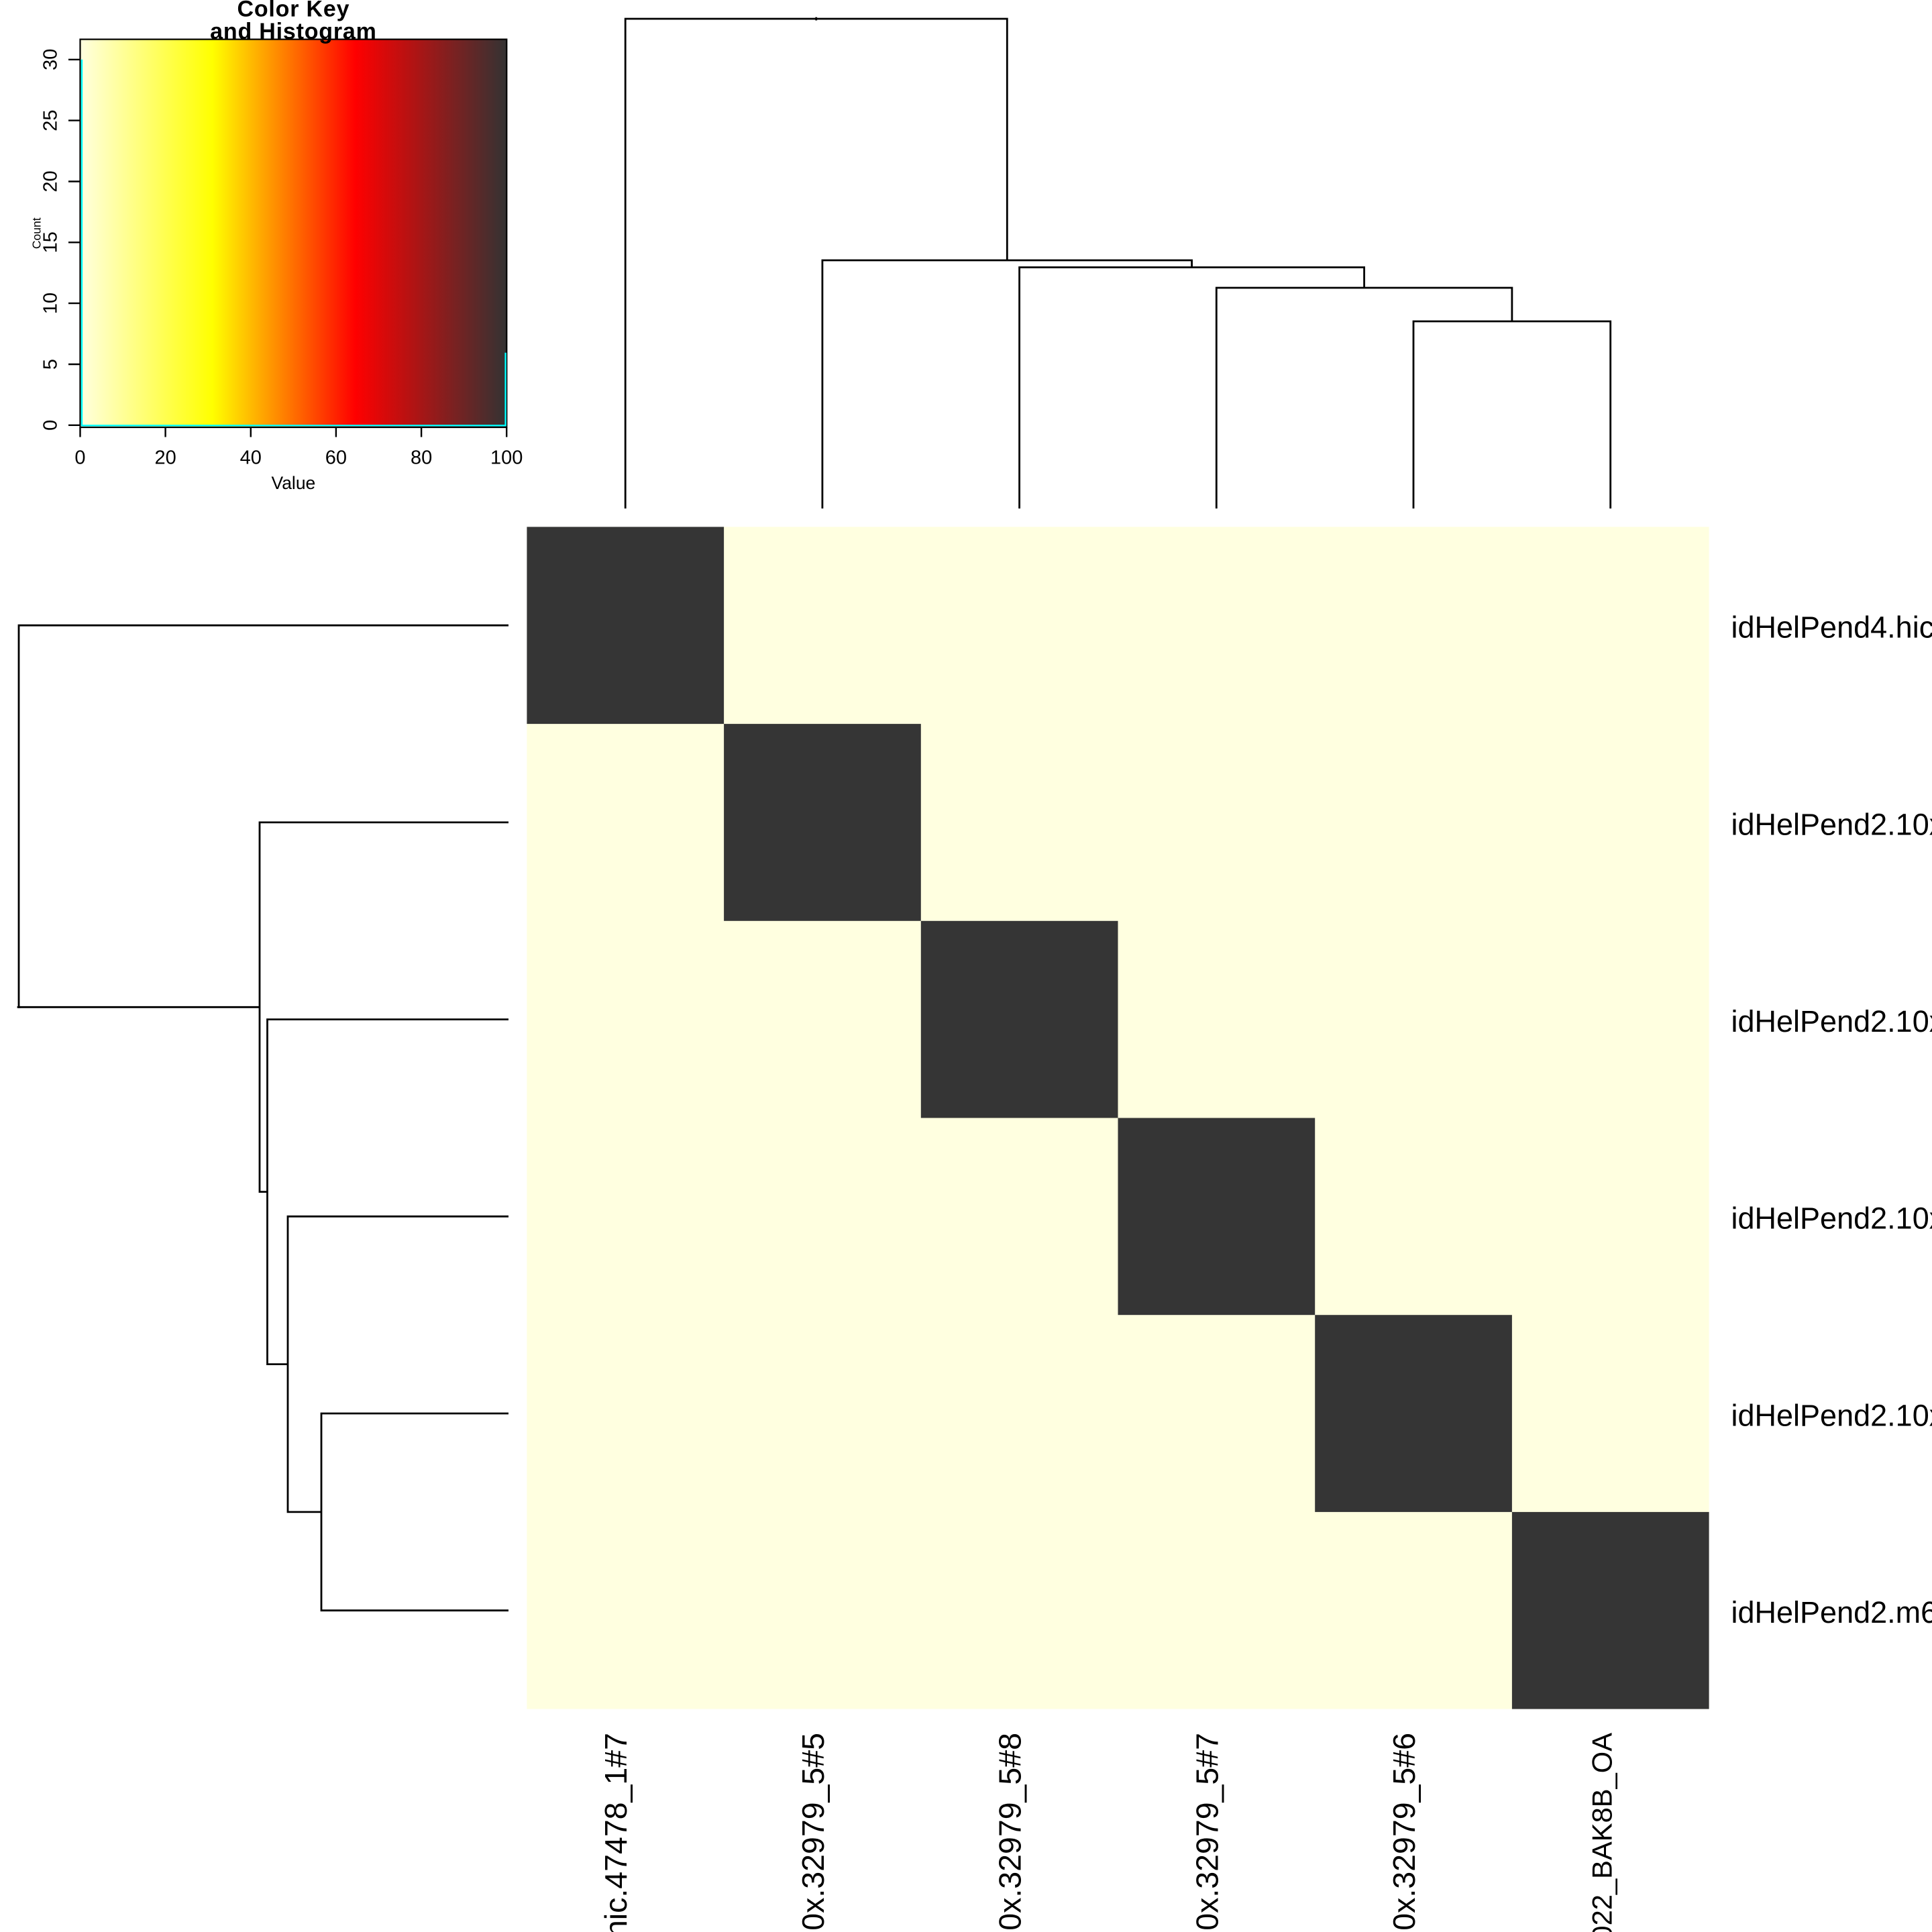 This screenshot has width=1932, height=1932. Describe the element at coordinates (293, 11) in the screenshot. I see `svg-text: Color Key` at that location.